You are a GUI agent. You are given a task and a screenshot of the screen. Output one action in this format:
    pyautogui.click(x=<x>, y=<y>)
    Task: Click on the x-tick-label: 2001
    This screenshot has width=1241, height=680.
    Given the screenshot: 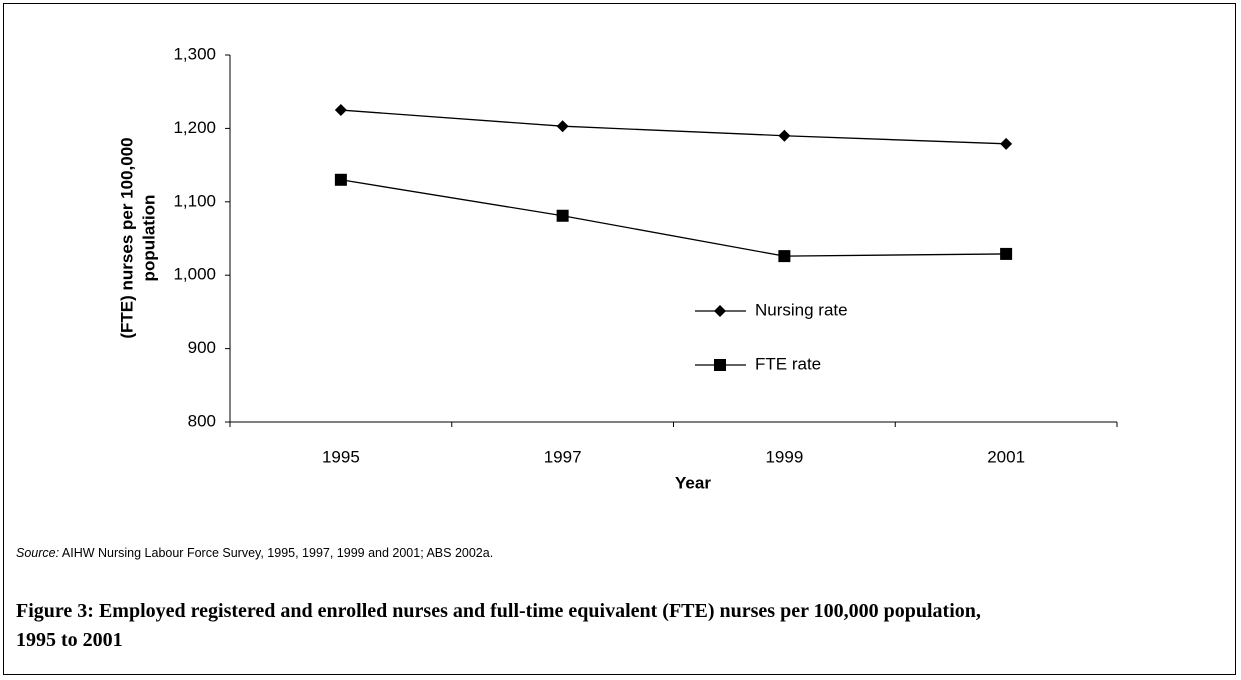 What is the action you would take?
    pyautogui.click(x=1006, y=456)
    